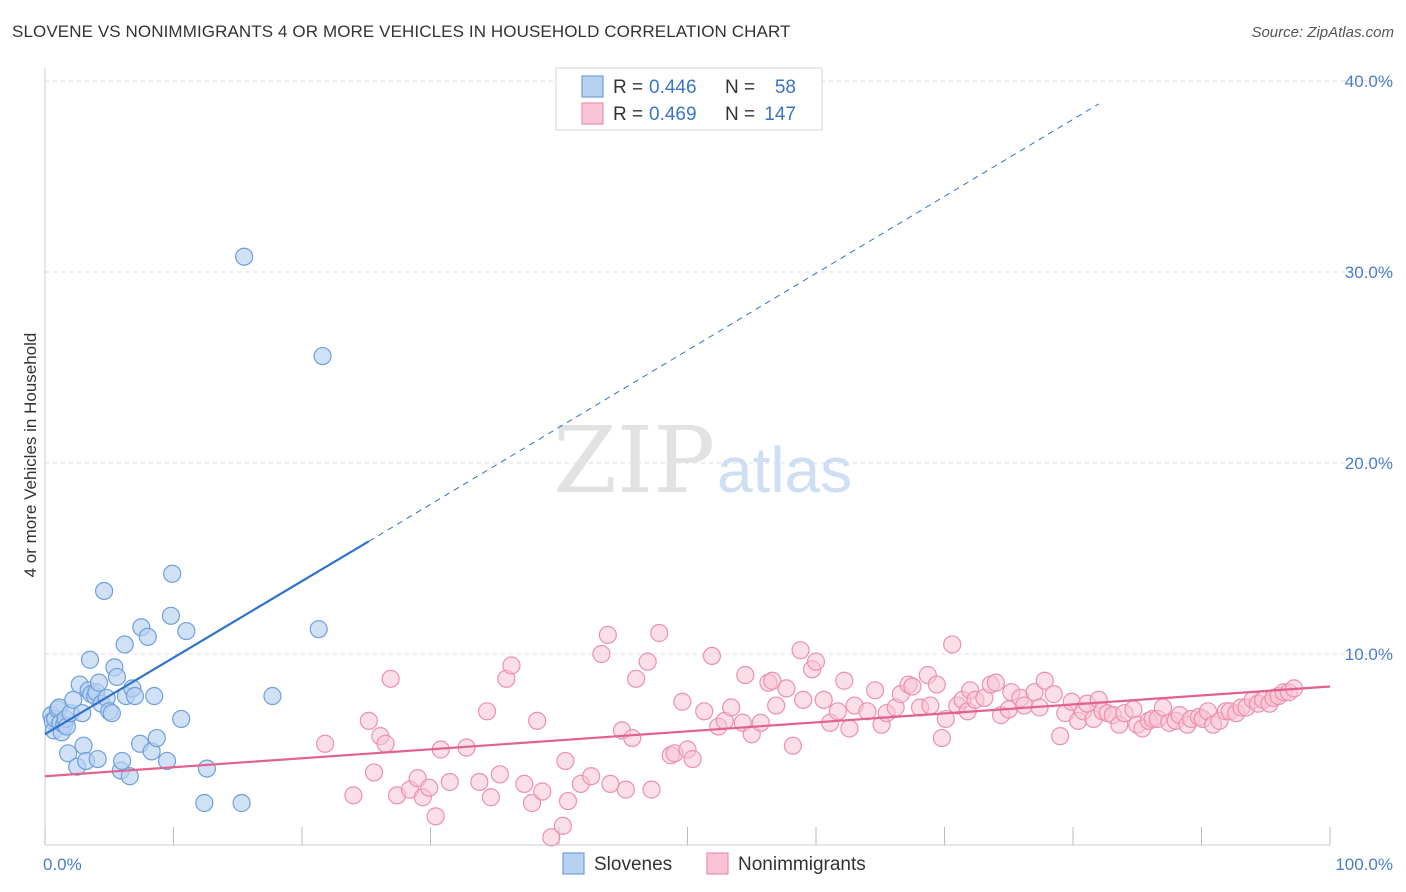  I want to click on nonimmigrants-trend-line, so click(687, 731).